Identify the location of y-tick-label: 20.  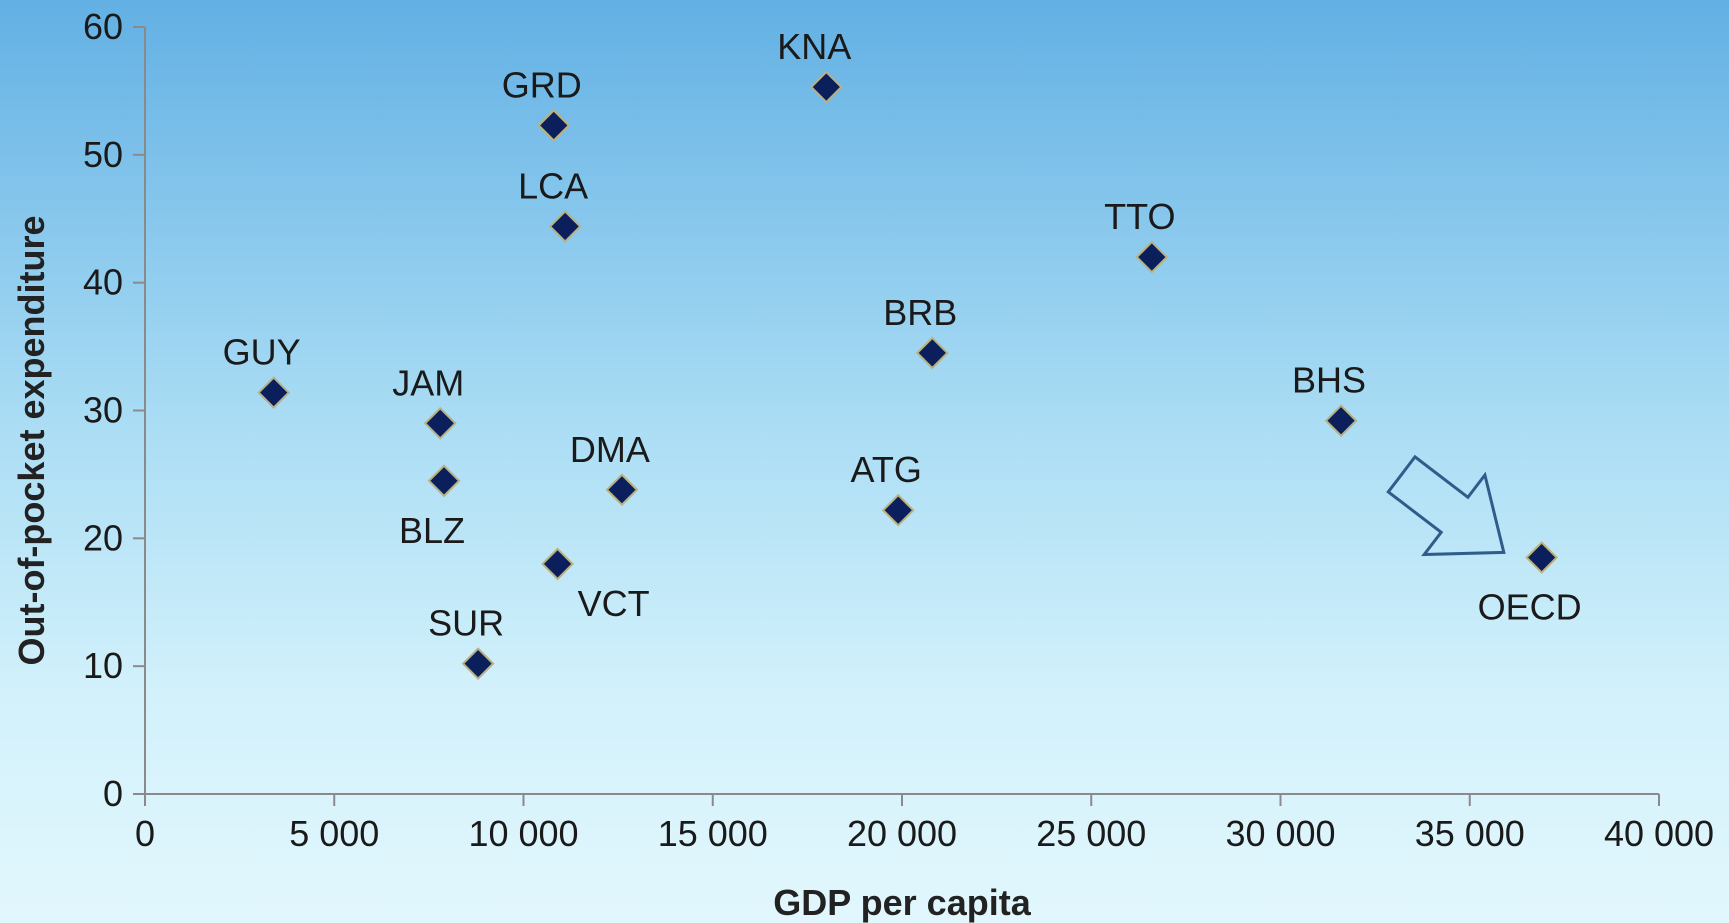
(103, 537).